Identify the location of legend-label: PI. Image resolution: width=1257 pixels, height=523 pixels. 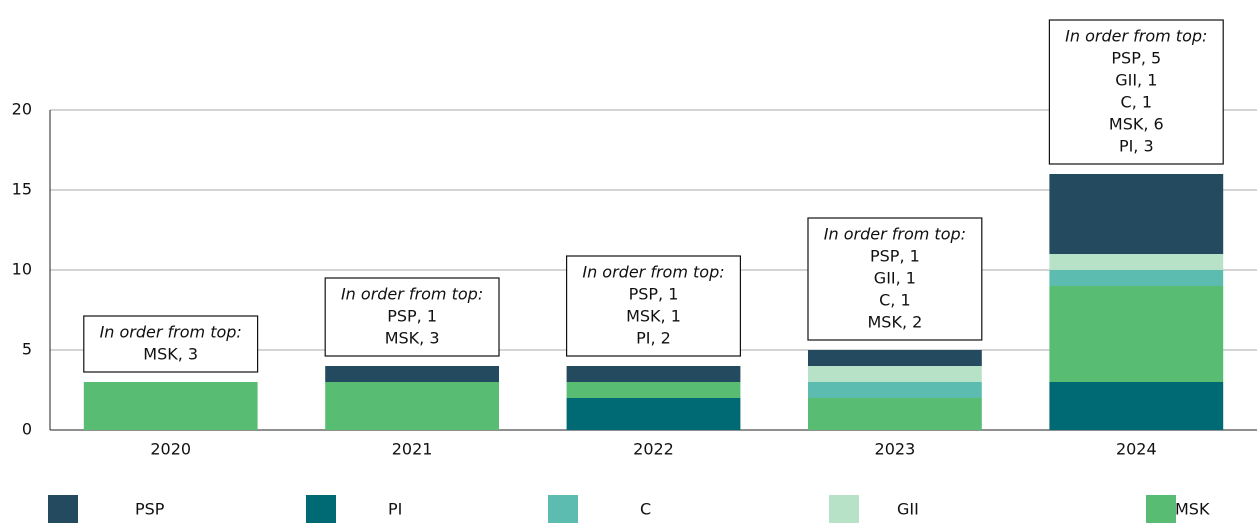
(395, 509).